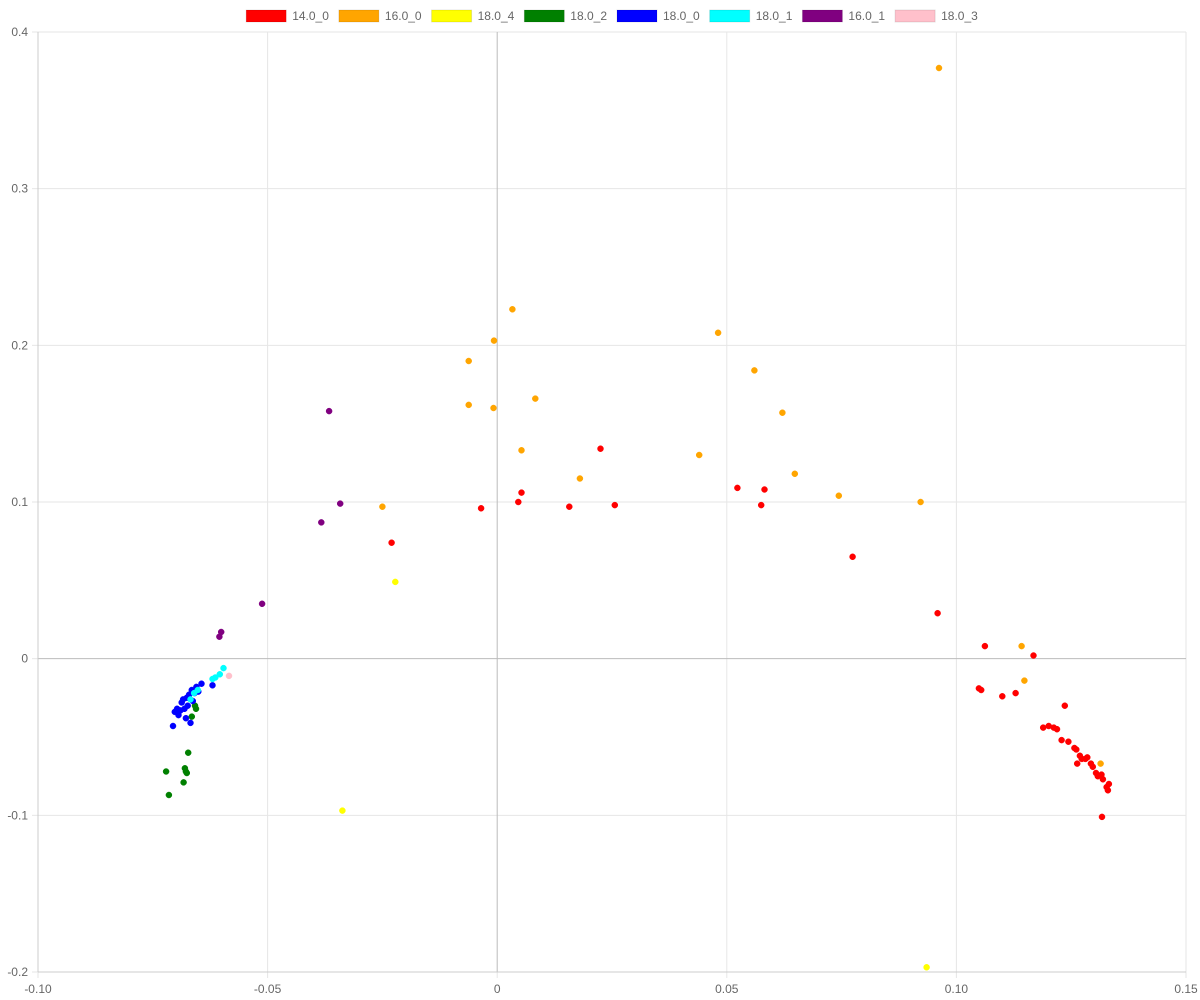 This screenshot has height=1000, width=1200. I want to click on legend-item-18.0_2: 18.0_2, so click(565, 16).